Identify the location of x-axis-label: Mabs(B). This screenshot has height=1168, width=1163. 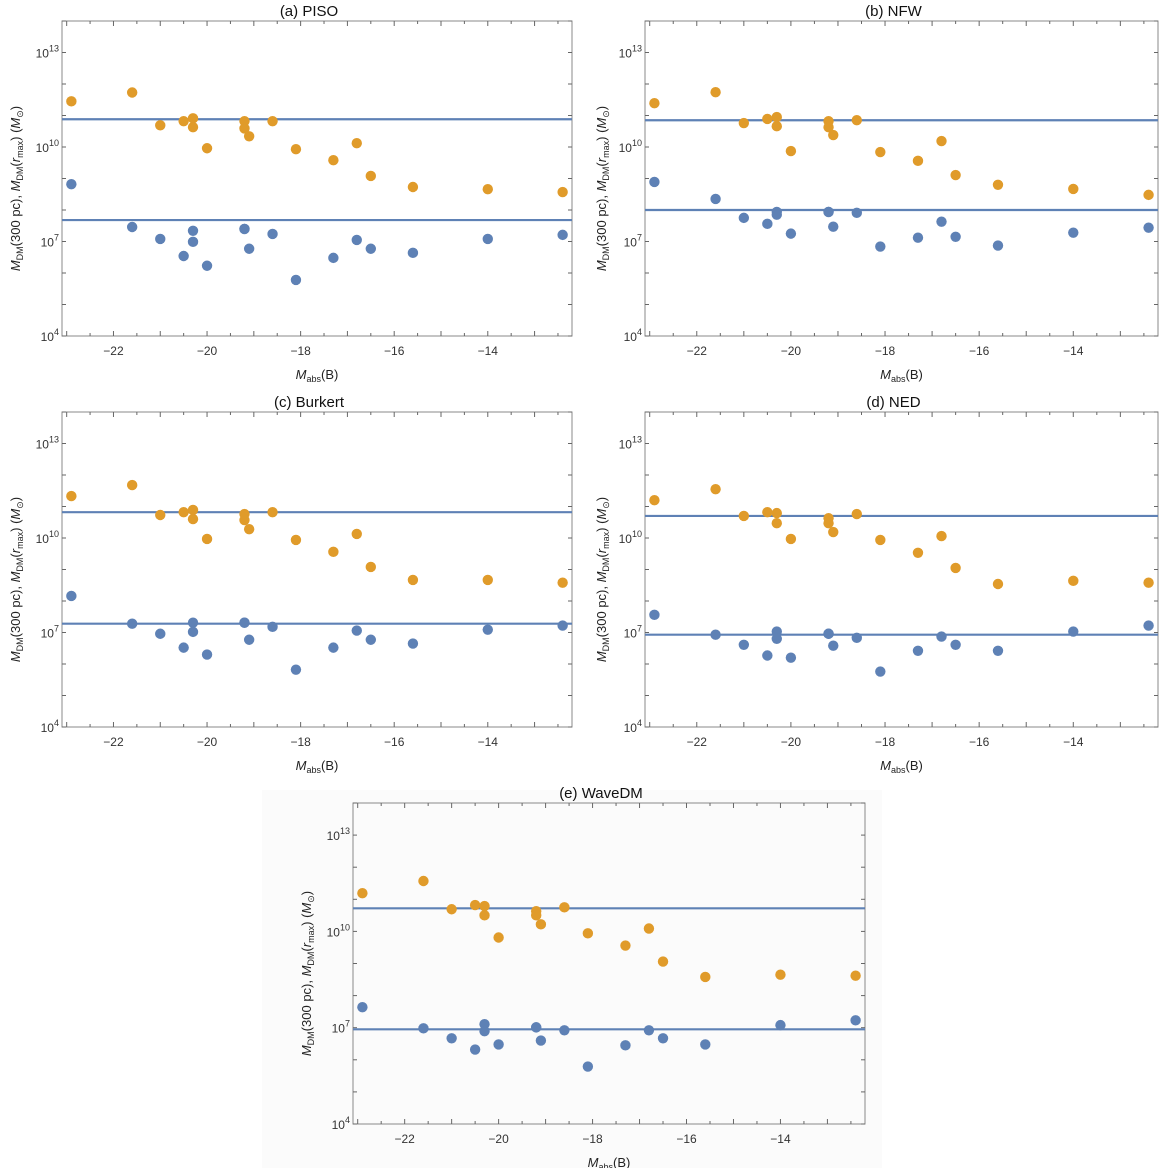
(317, 766).